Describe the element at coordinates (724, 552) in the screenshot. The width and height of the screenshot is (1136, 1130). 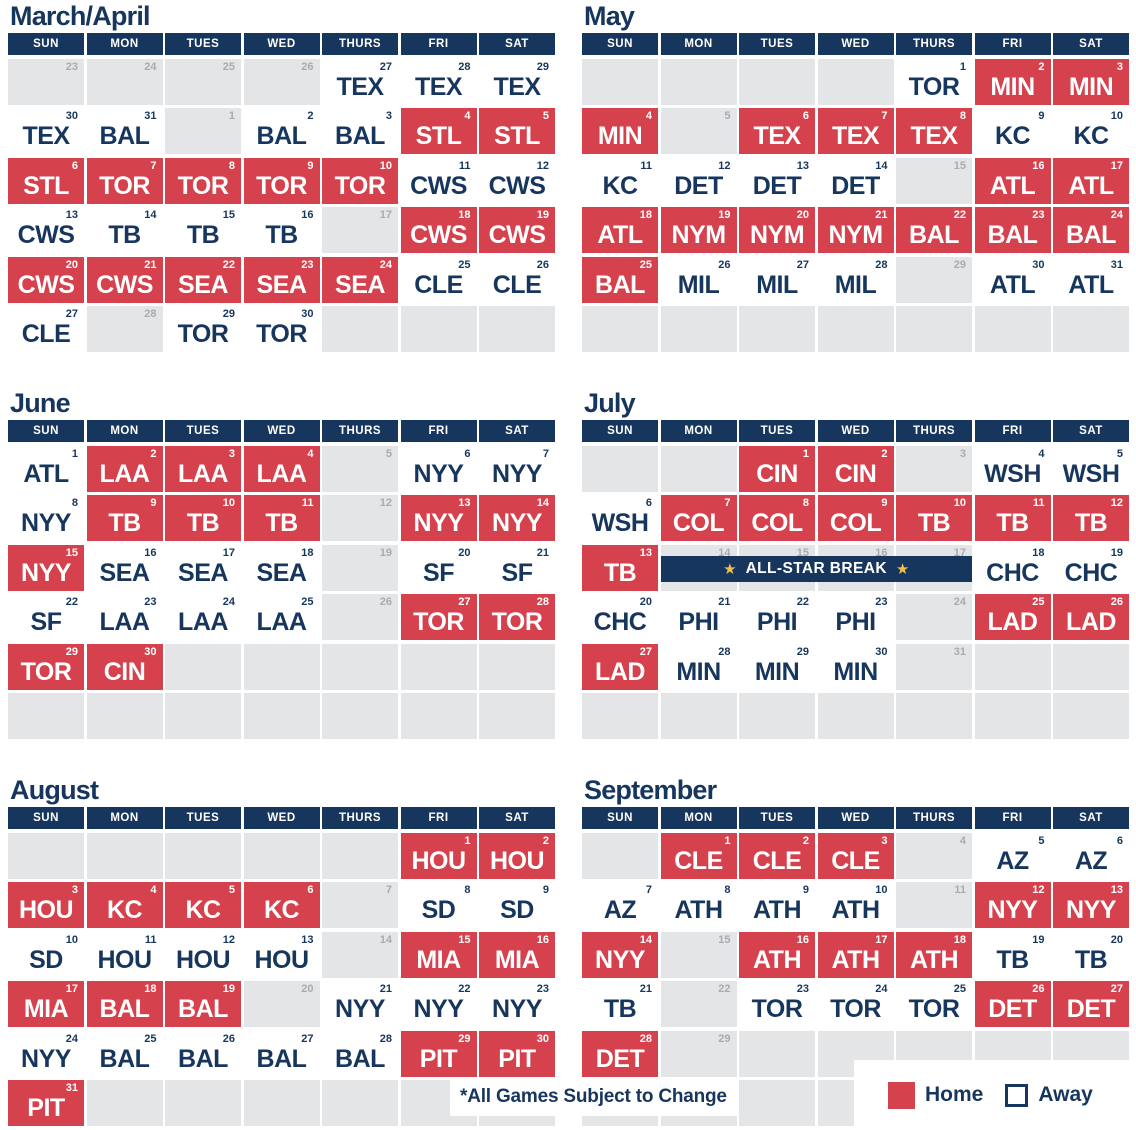
I see `day-number: 14` at that location.